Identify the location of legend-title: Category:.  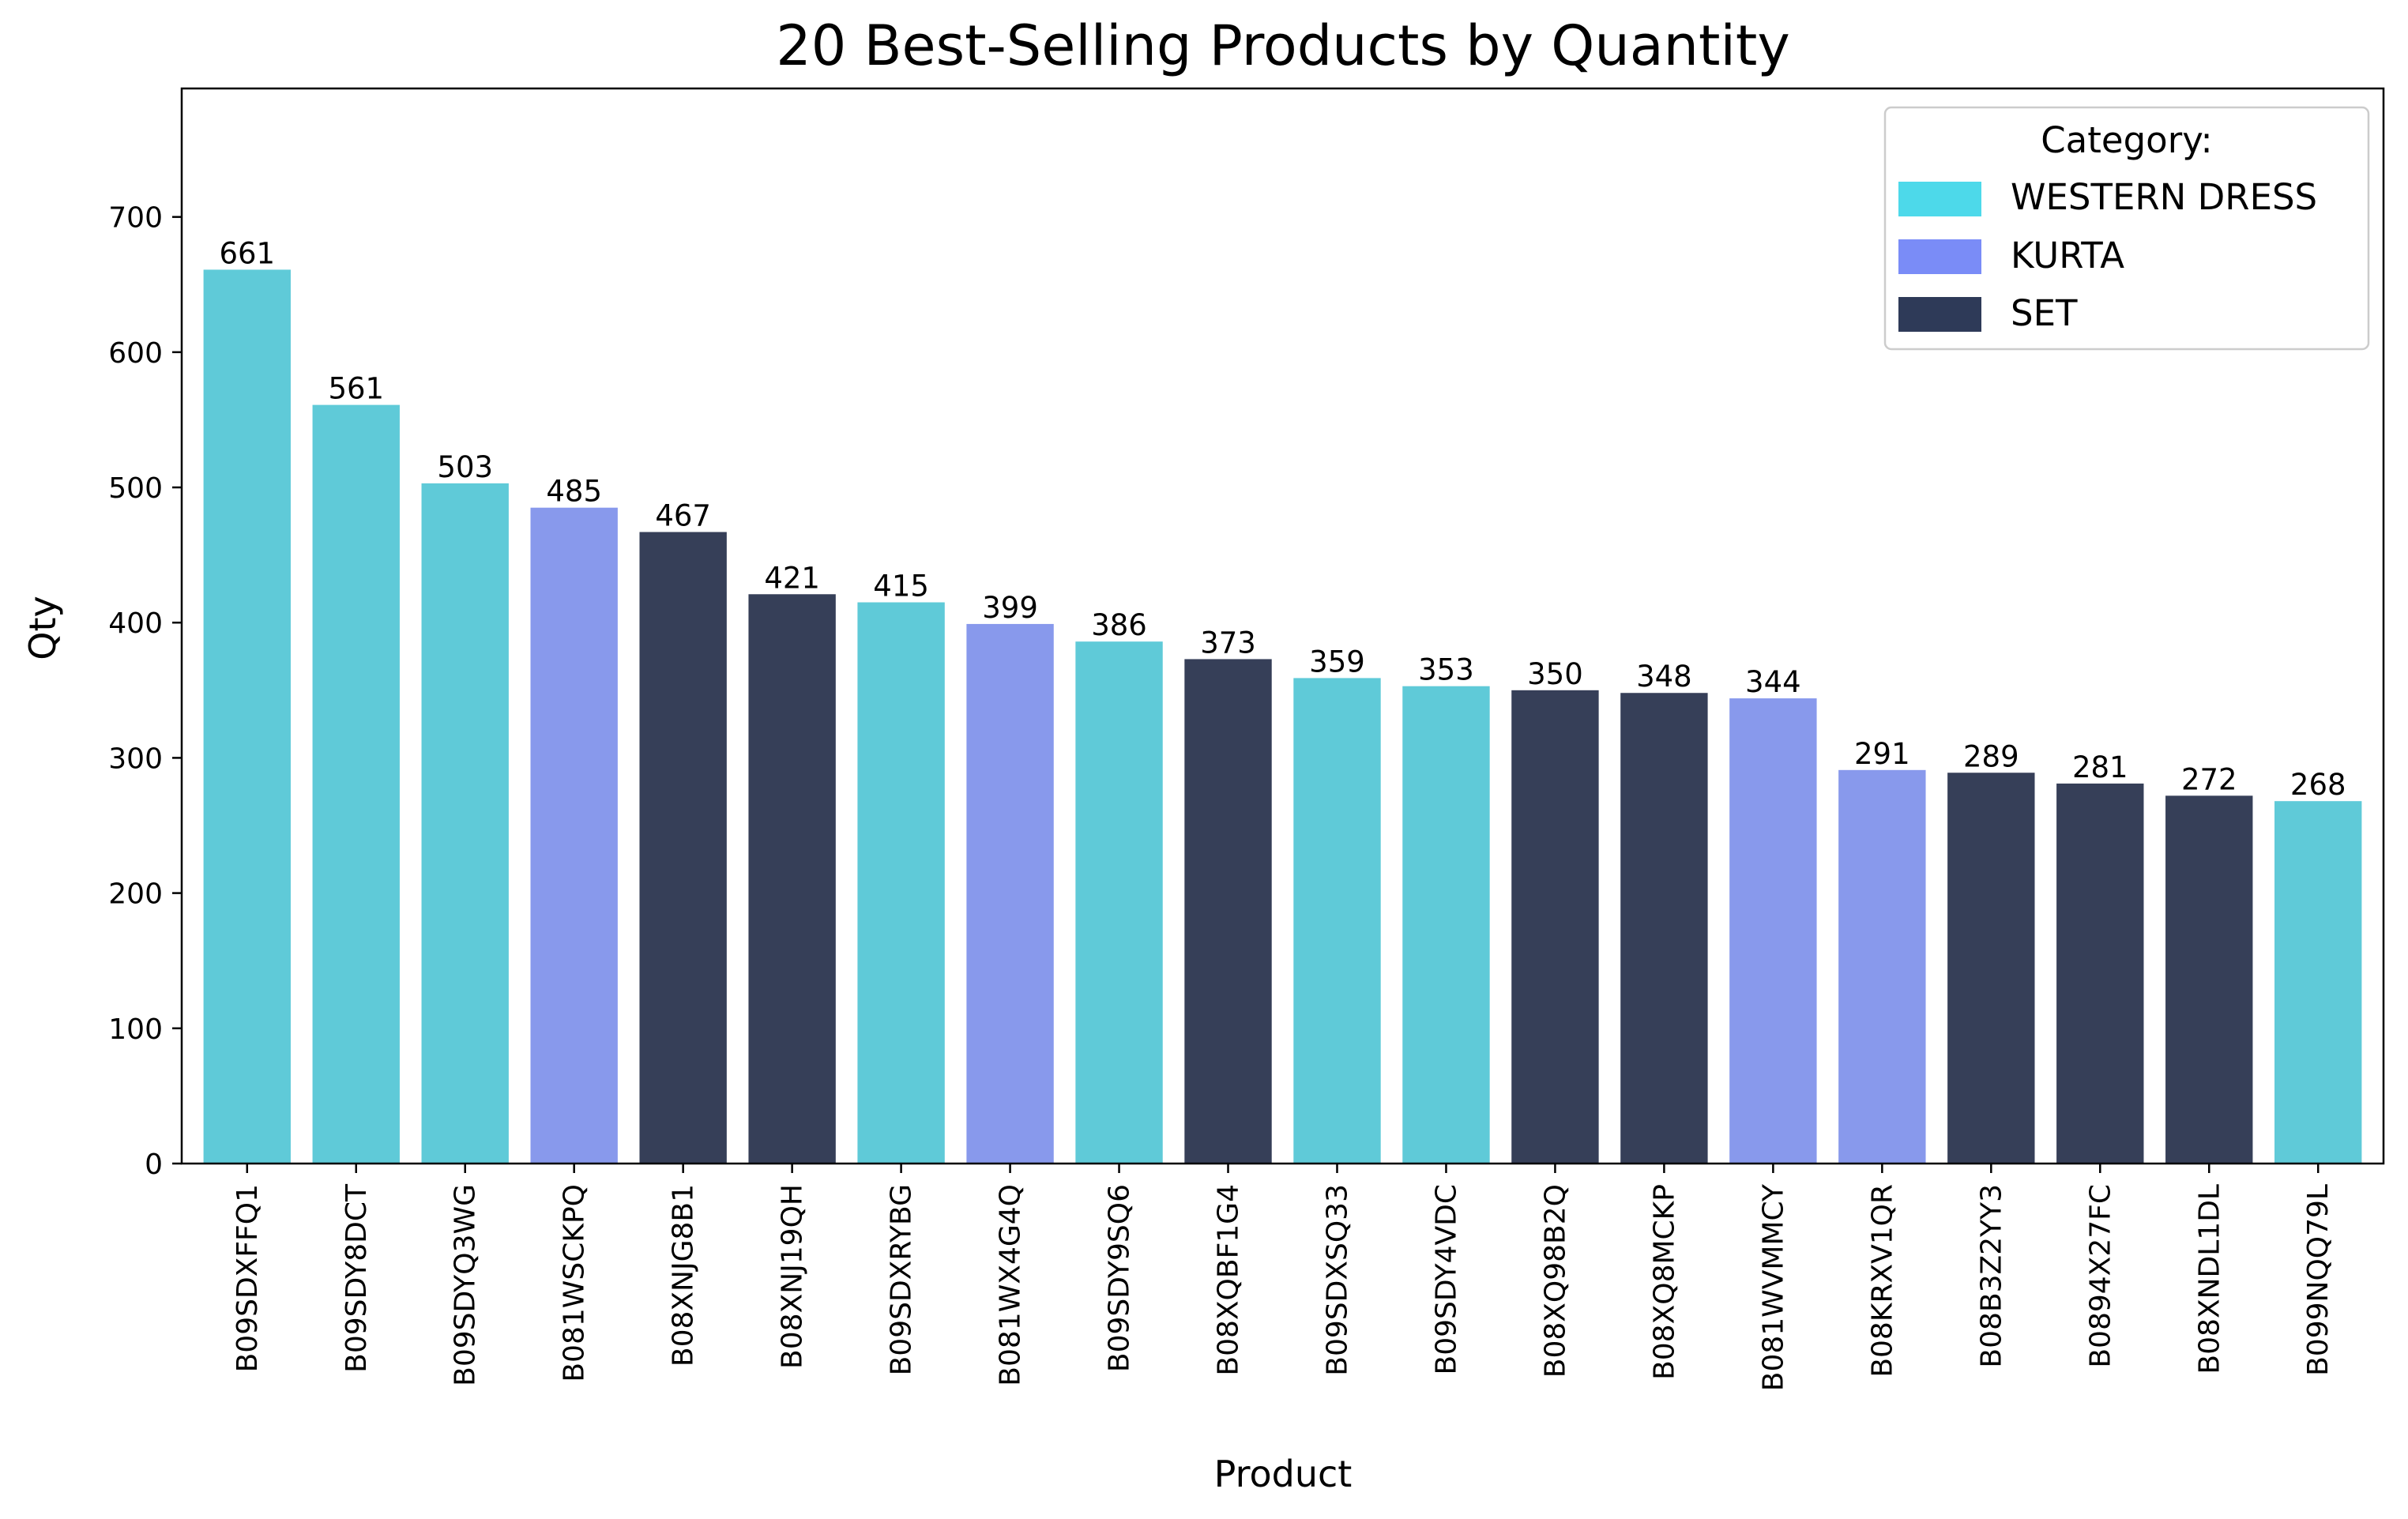
(2126, 140).